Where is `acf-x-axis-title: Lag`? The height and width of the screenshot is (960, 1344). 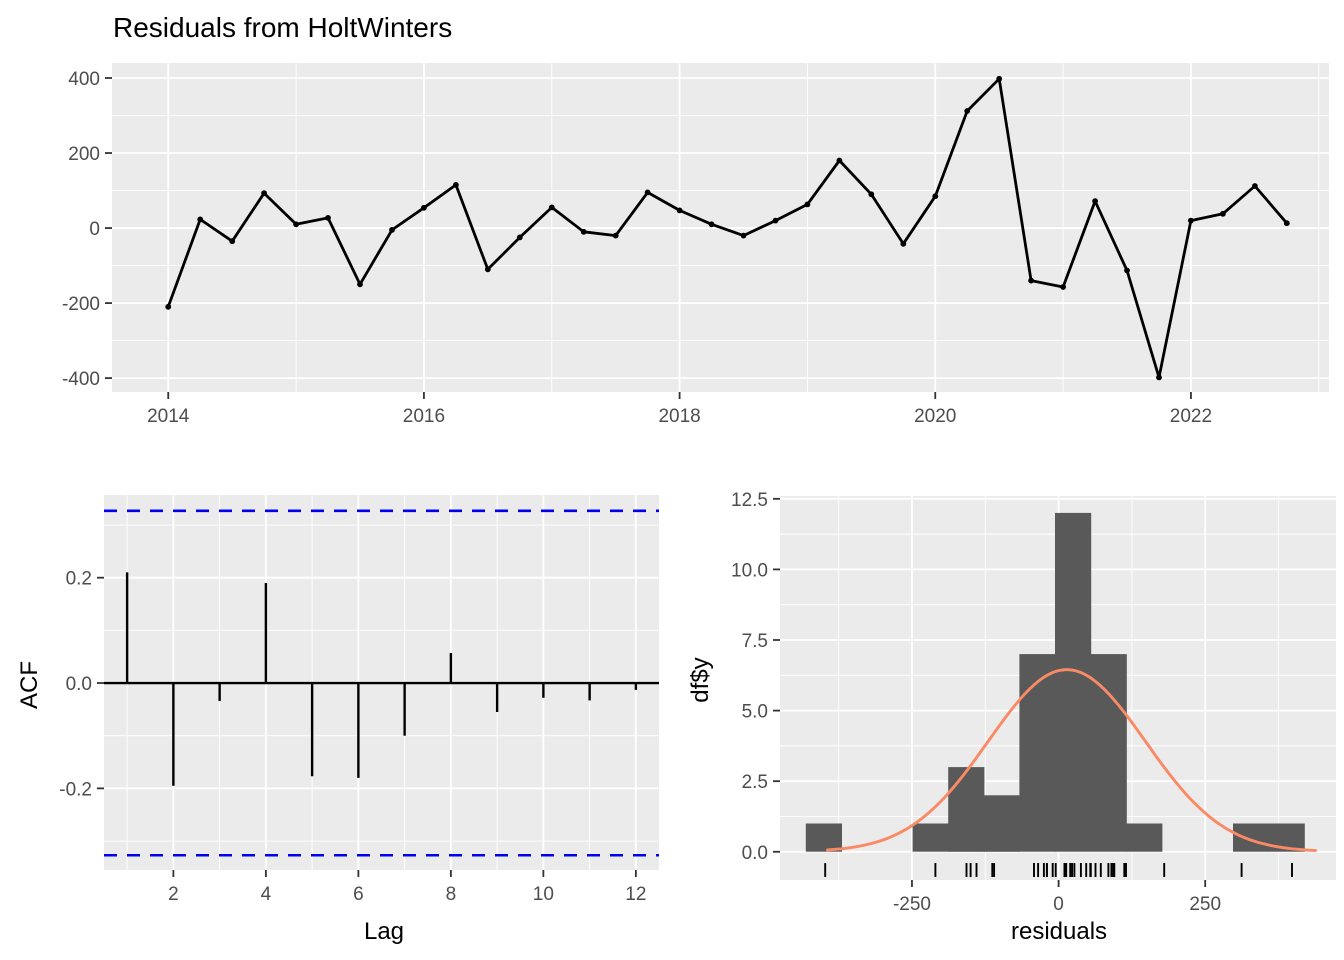 acf-x-axis-title: Lag is located at coordinates (384, 931).